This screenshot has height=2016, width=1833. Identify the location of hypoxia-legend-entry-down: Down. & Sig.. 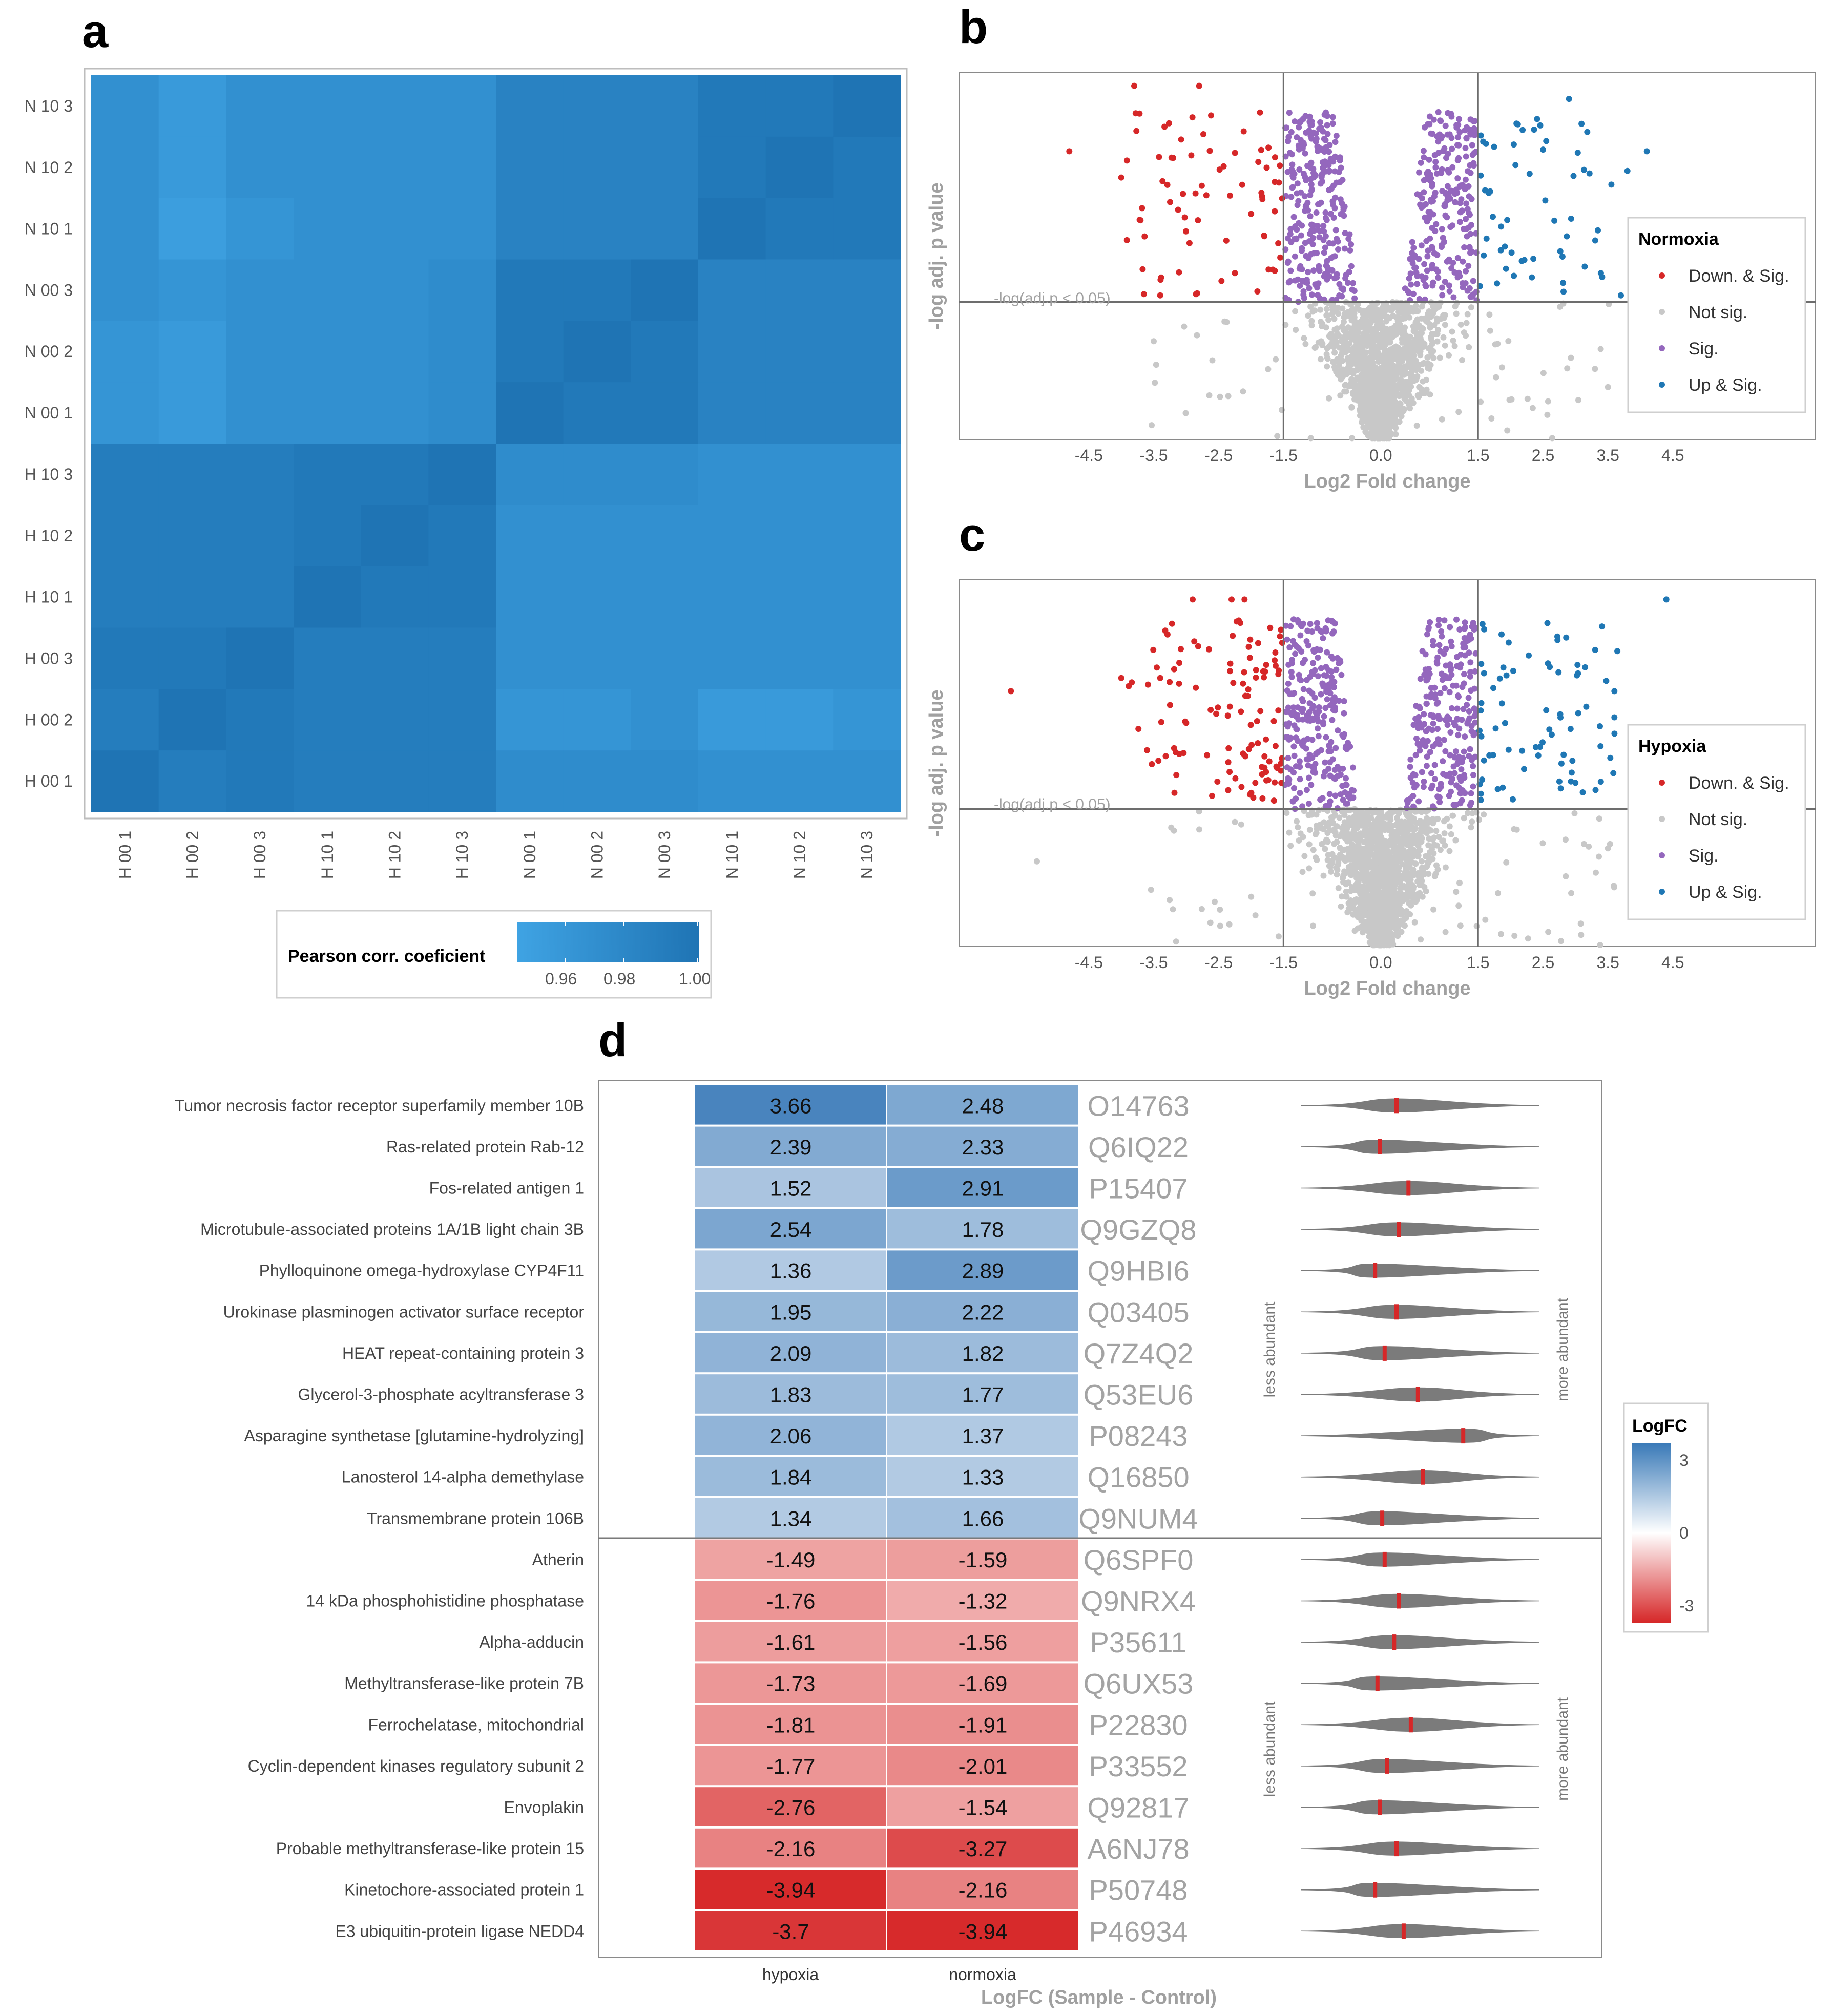
(1739, 783).